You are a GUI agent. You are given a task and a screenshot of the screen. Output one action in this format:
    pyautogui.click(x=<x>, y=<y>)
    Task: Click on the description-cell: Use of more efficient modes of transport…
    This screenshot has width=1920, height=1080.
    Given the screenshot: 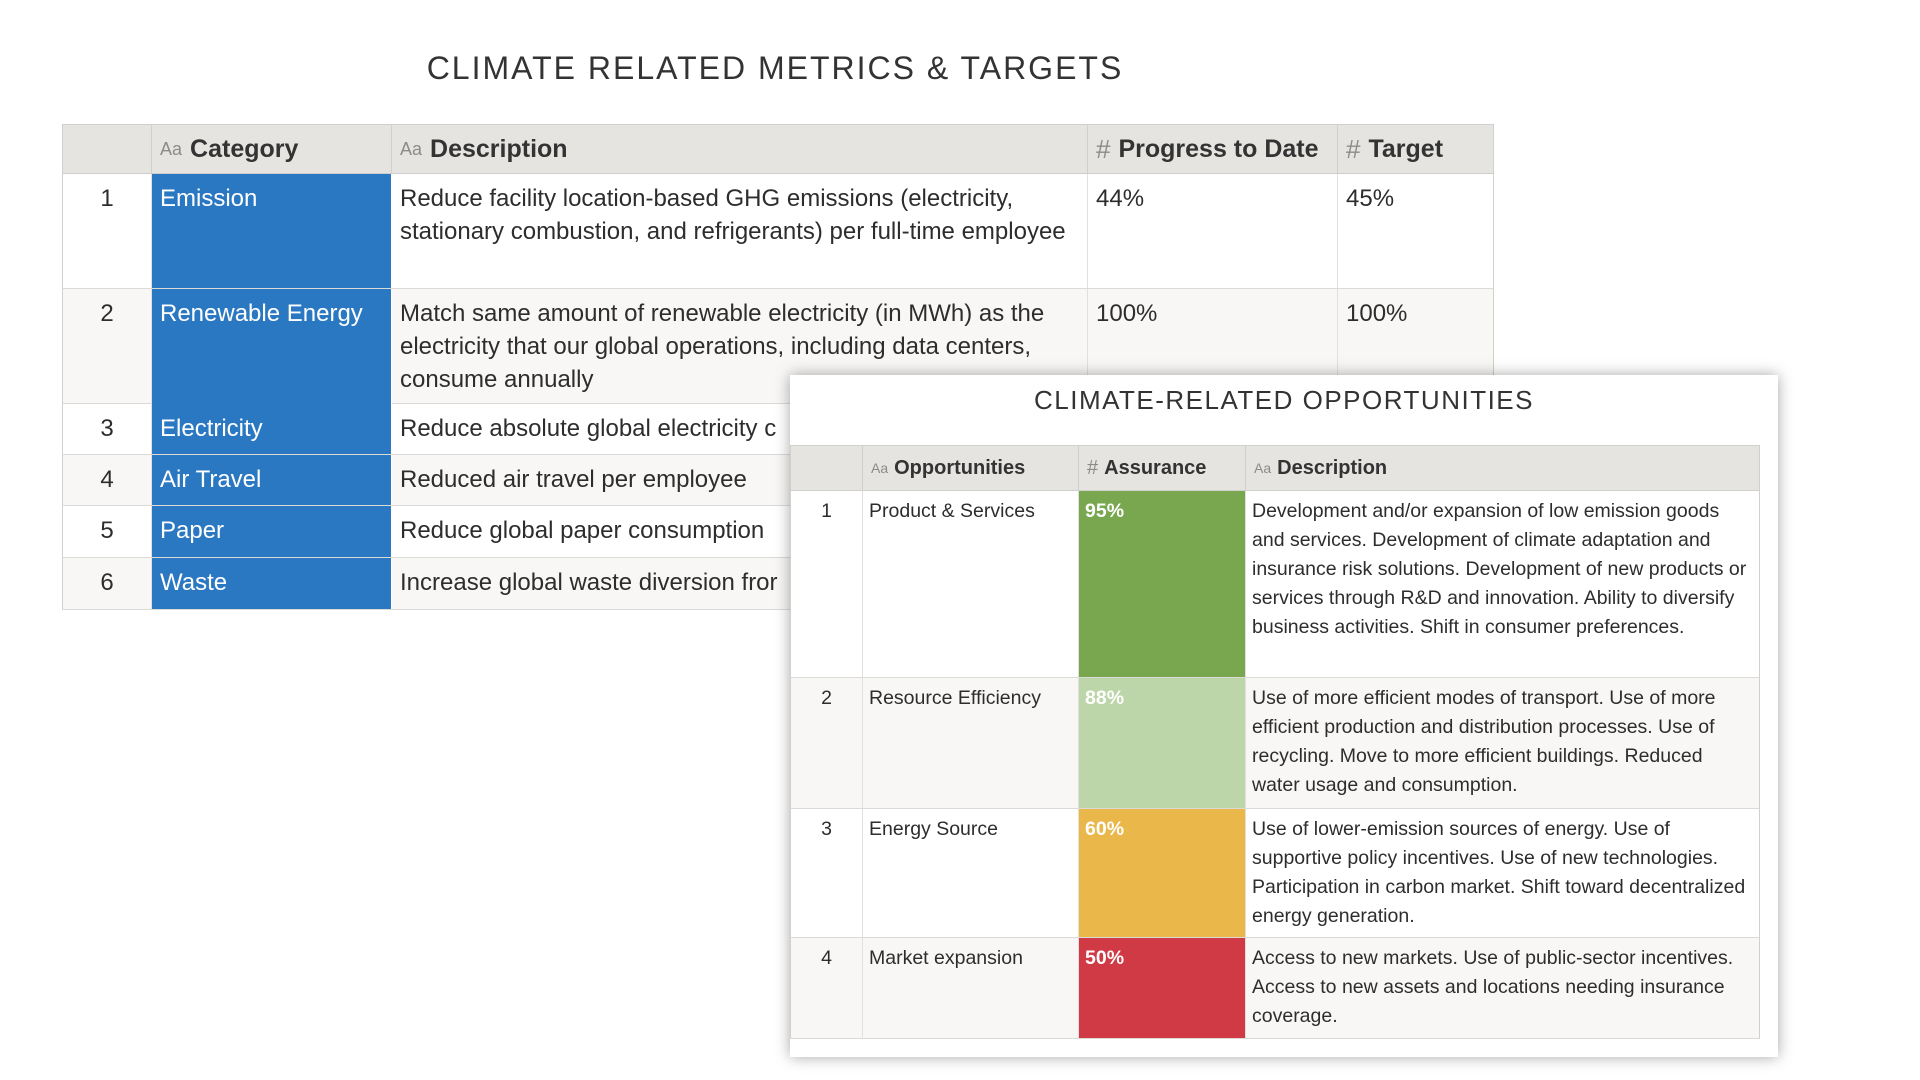 What is the action you would take?
    pyautogui.click(x=1484, y=741)
    